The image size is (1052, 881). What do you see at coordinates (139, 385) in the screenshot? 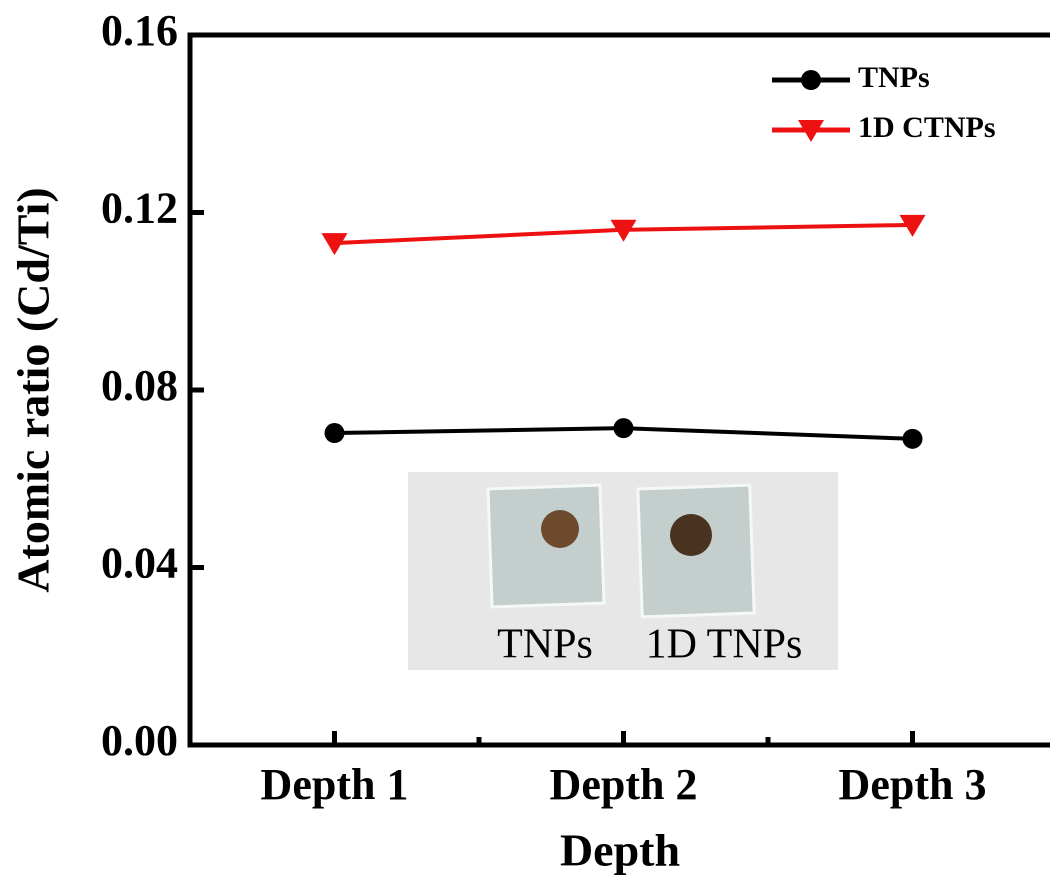
I see `y-tick-label: 0.08` at bounding box center [139, 385].